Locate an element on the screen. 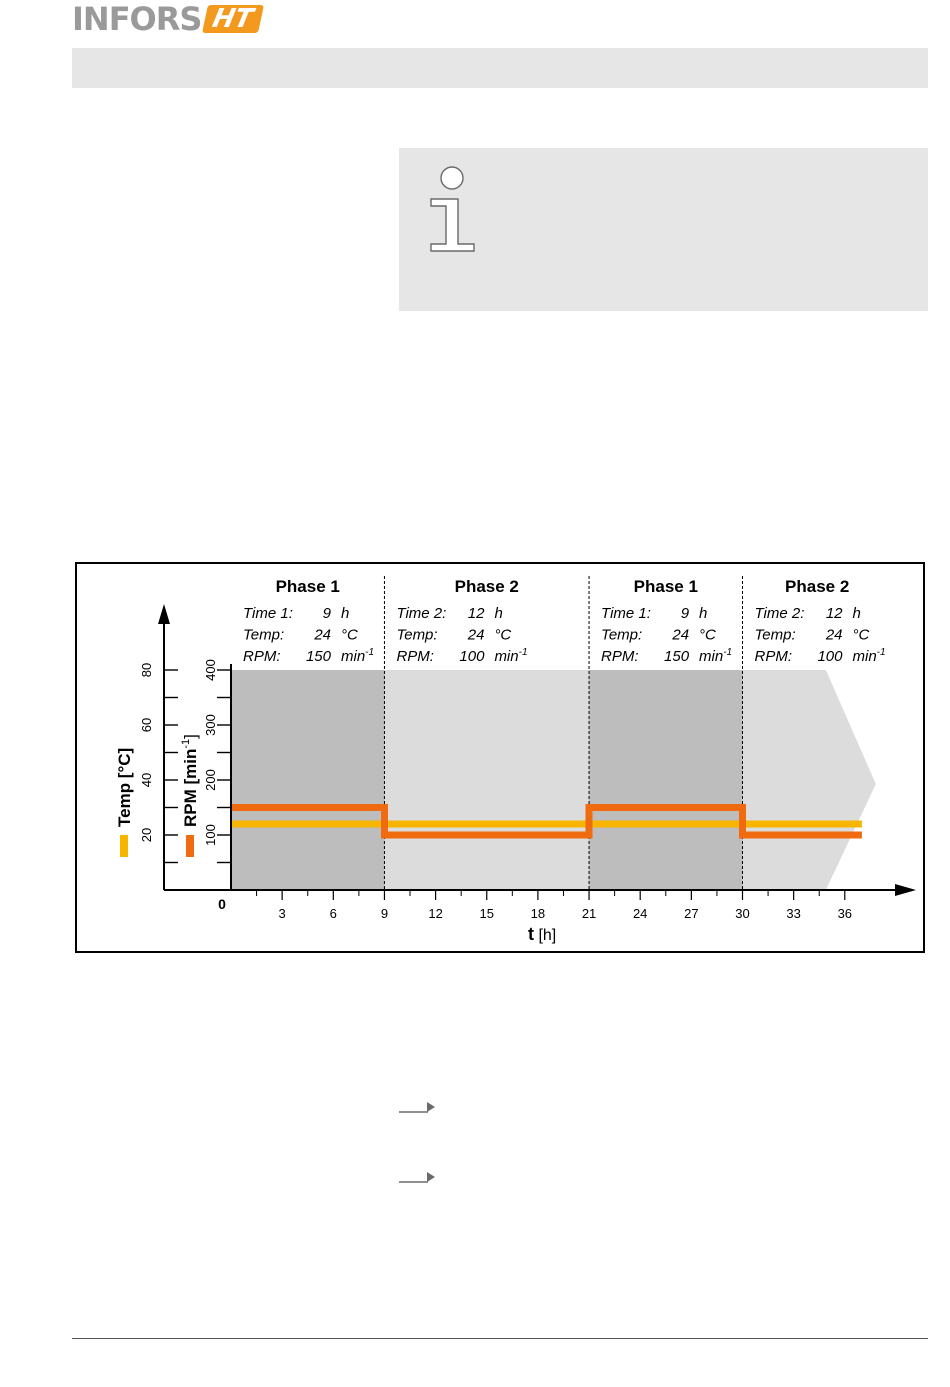 Image resolution: width=950 pixels, height=1387 pixels. x-tick-label: 6 is located at coordinates (333, 913).